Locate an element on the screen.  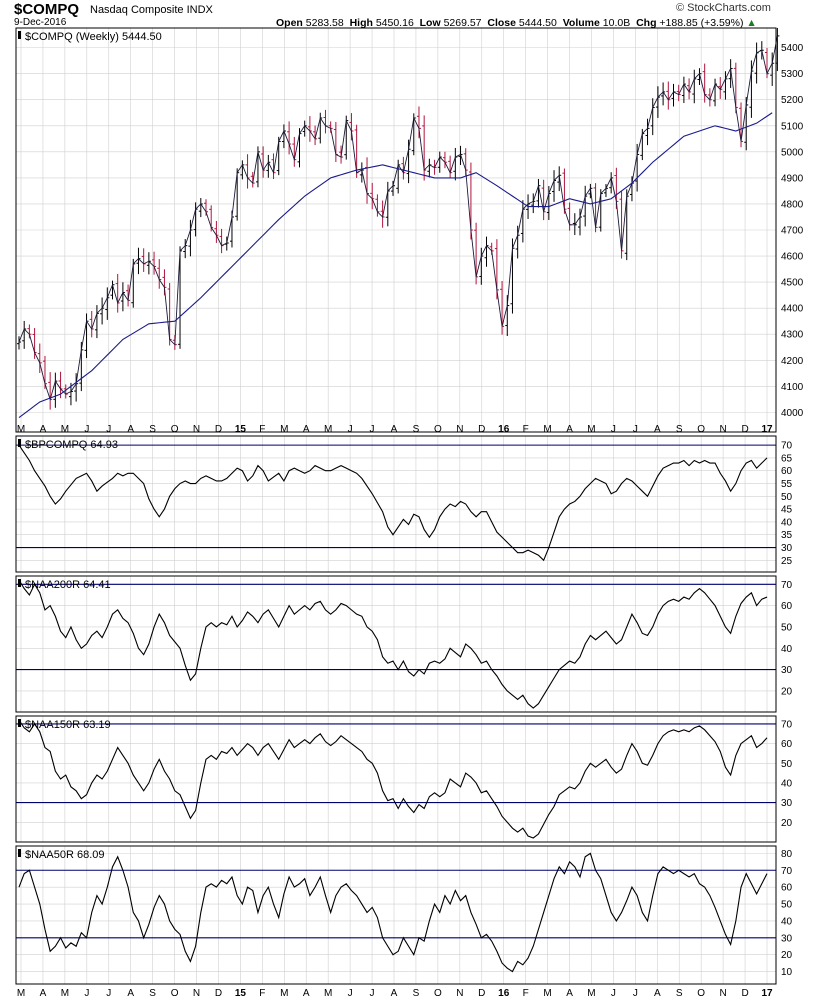
legend-label: $NAA150R 63.19 is located at coordinates (68, 725).